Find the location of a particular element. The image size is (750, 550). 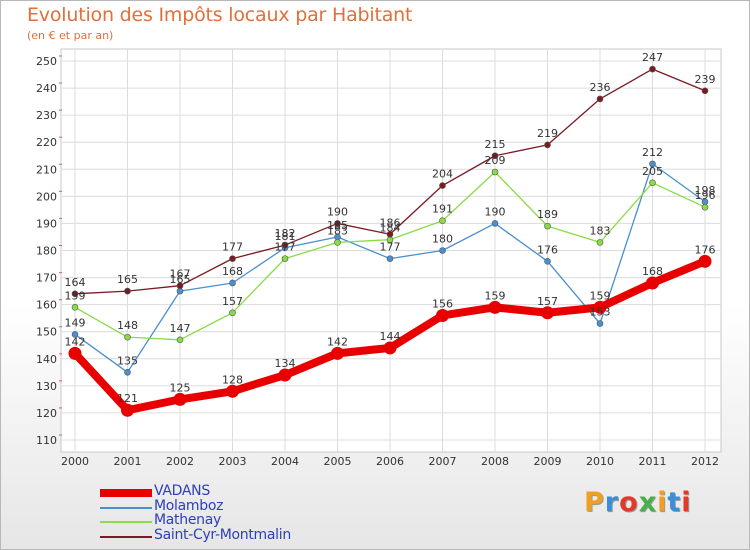

data-label-saint-cyr-montmalin: 236 is located at coordinates (600, 87).